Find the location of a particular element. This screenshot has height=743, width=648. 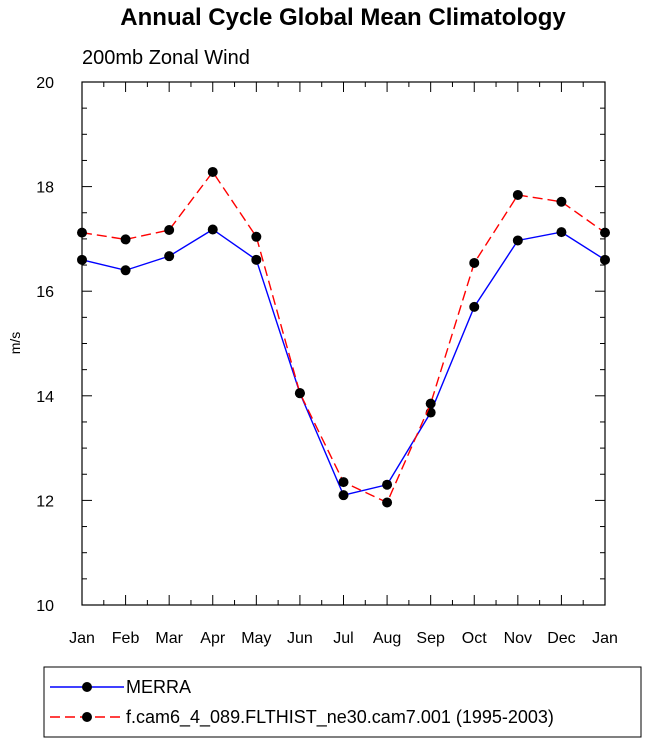

x-tick-label: Mar is located at coordinates (169, 638).